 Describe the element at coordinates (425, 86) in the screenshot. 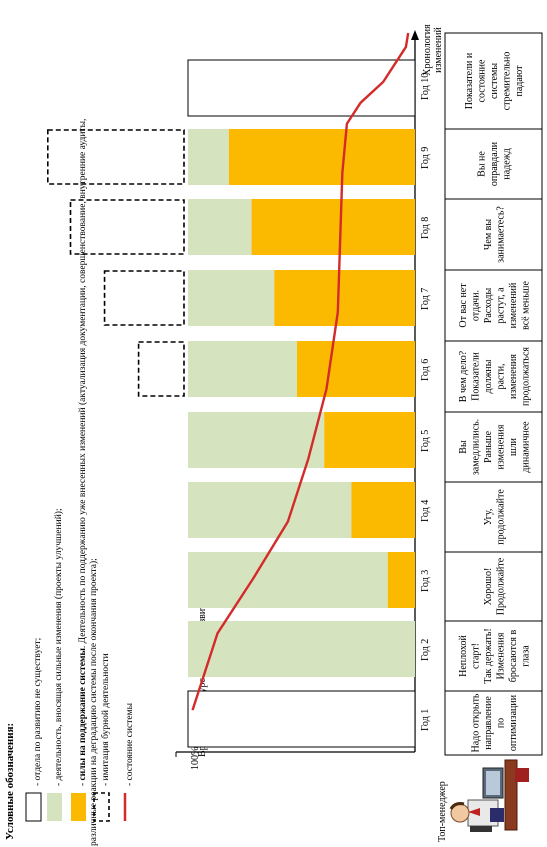

I see `xtick-label: Год 10` at that location.